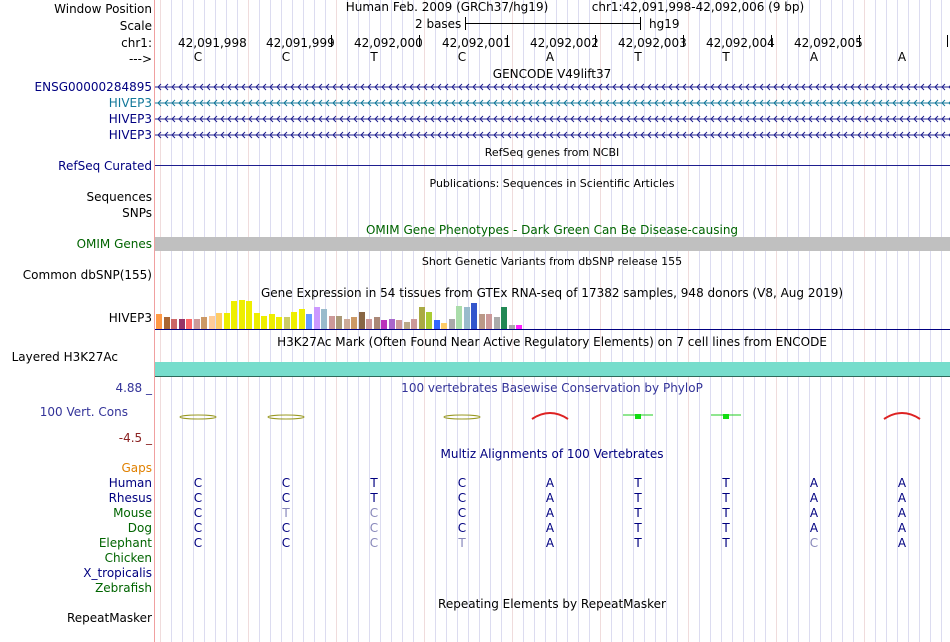 This screenshot has height=642, width=950. Describe the element at coordinates (139, 528) in the screenshot. I see `species-label: Dog` at that location.